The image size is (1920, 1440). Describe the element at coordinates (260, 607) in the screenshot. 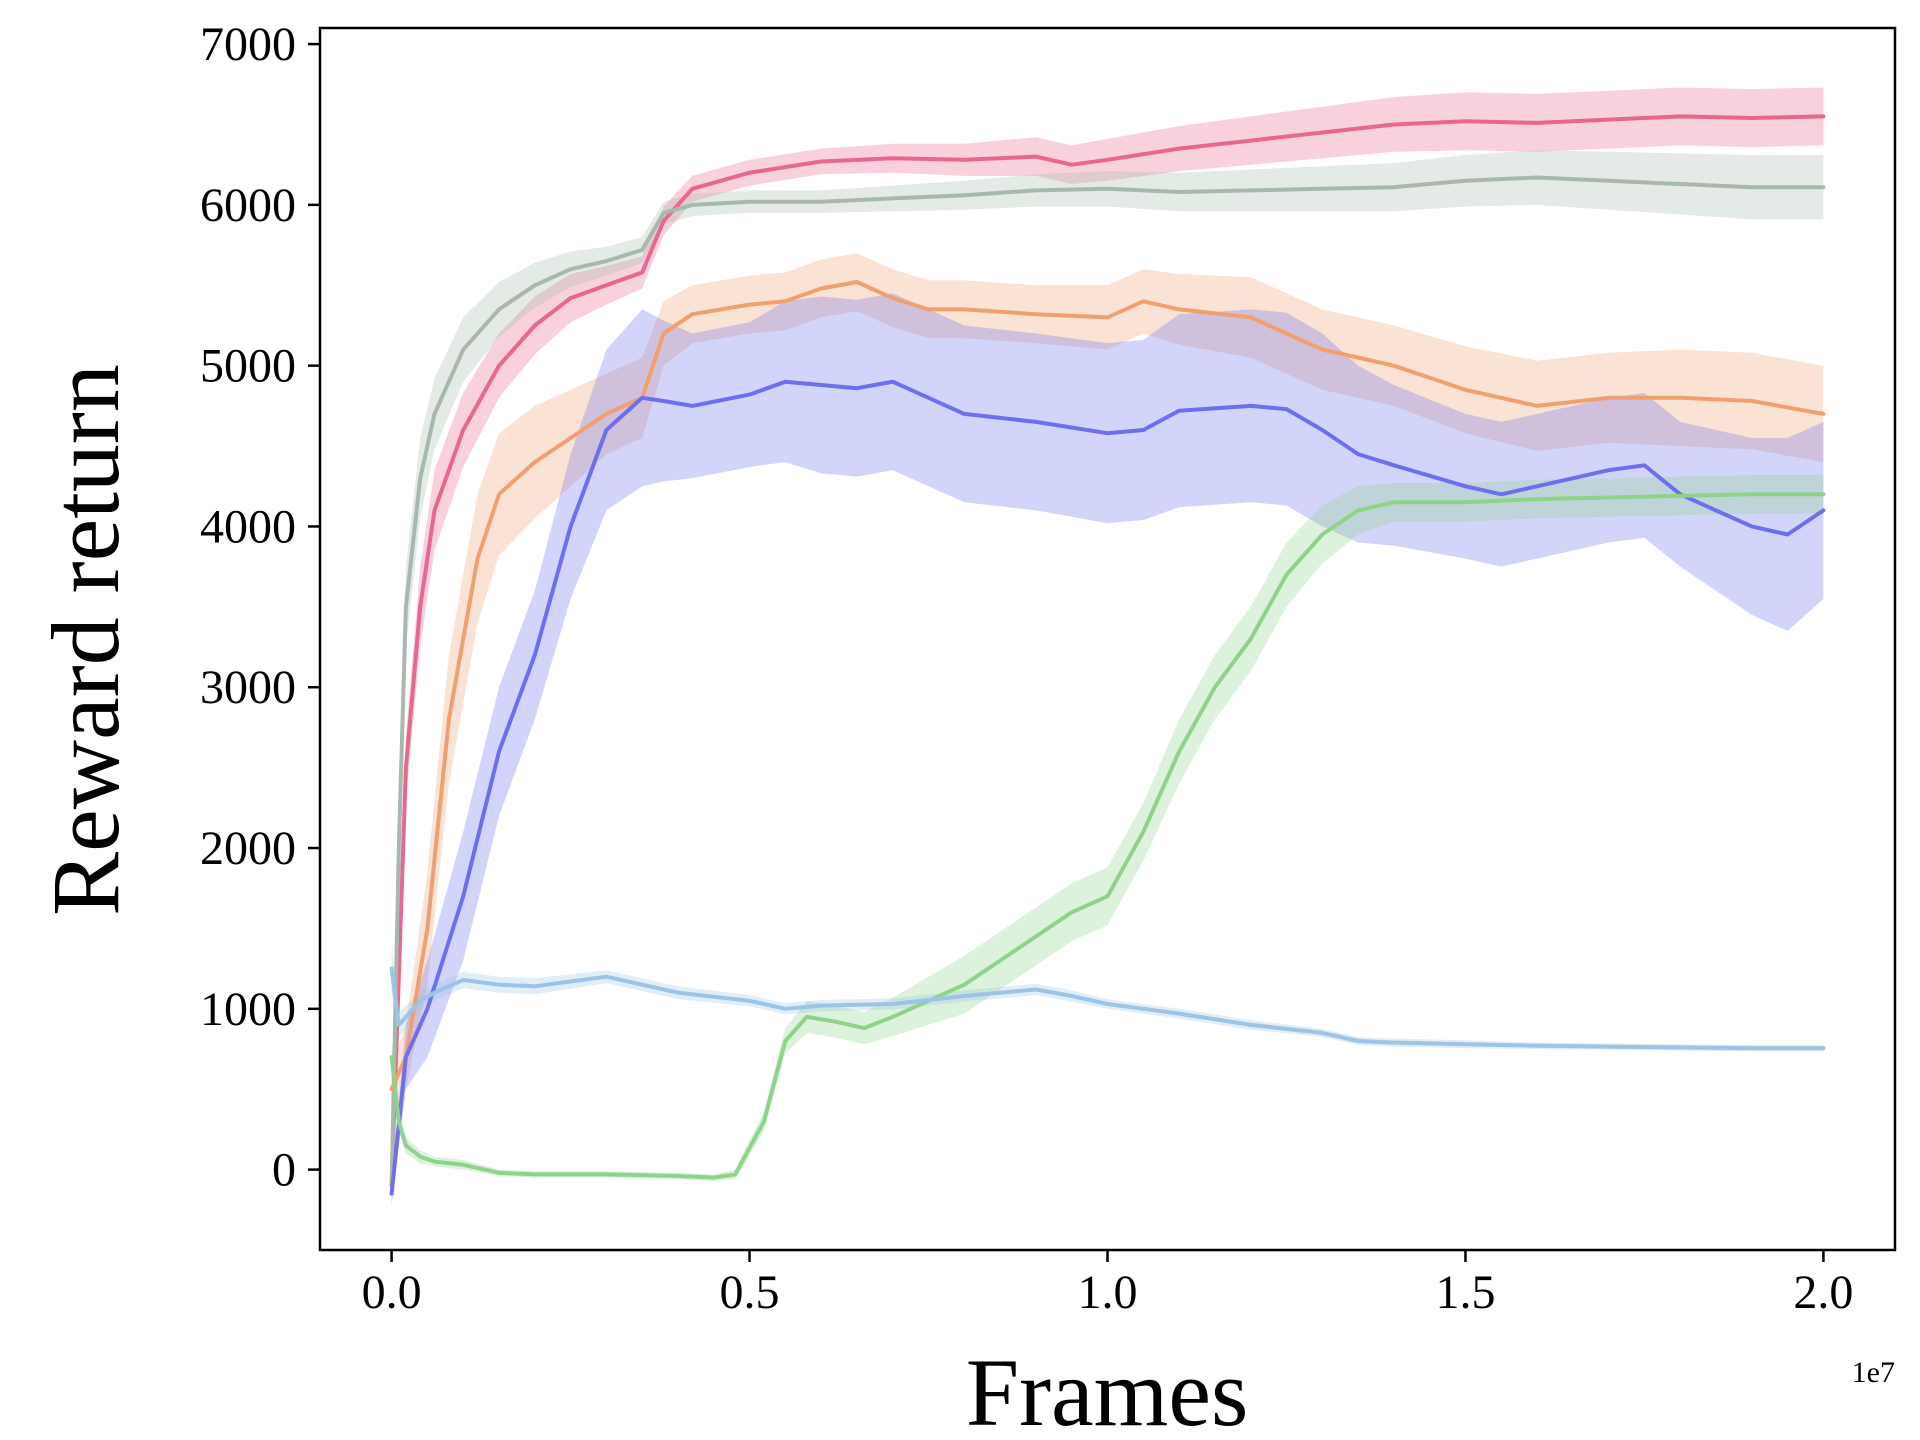

I see `y-axis-ticks: 0 1000 2000 3000 4000 5000 6000 7000` at that location.